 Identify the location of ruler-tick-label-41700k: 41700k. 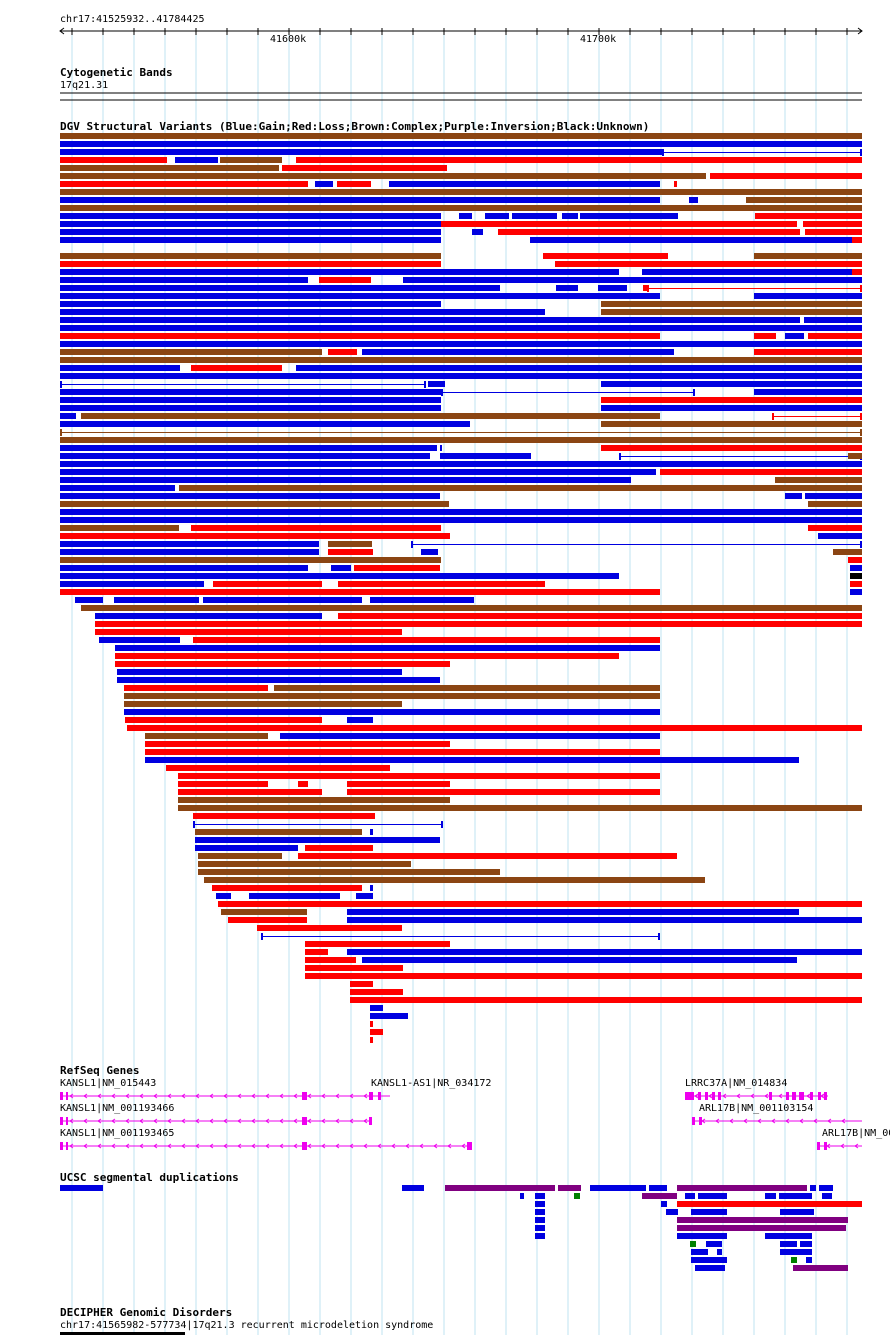
(598, 39).